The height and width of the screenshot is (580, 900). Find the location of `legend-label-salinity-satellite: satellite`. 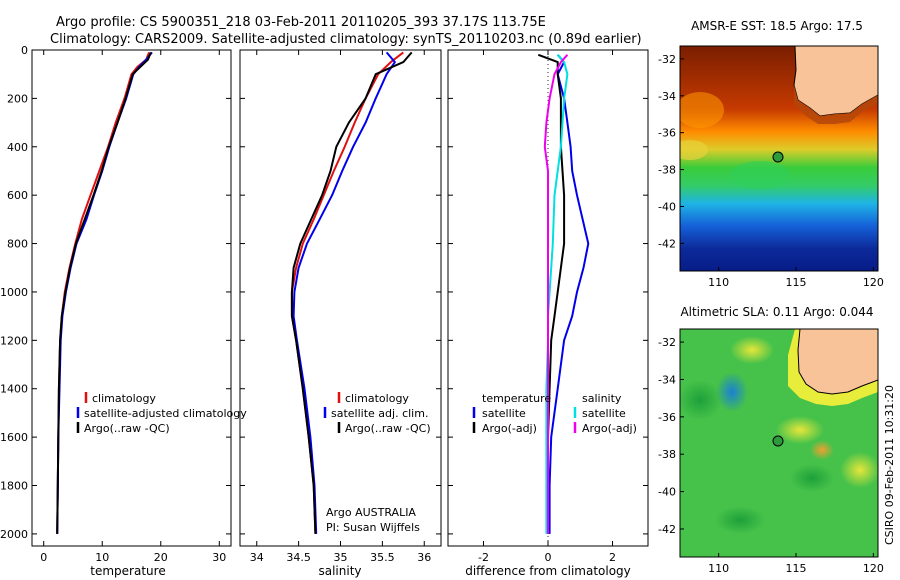

legend-label-salinity-satellite: satellite is located at coordinates (604, 413).